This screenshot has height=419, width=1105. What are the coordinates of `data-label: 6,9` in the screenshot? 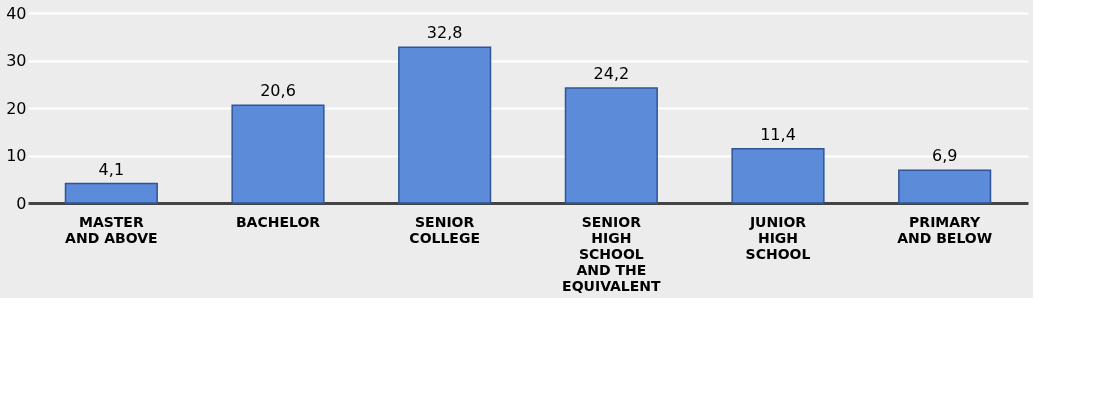 It's located at (944, 156).